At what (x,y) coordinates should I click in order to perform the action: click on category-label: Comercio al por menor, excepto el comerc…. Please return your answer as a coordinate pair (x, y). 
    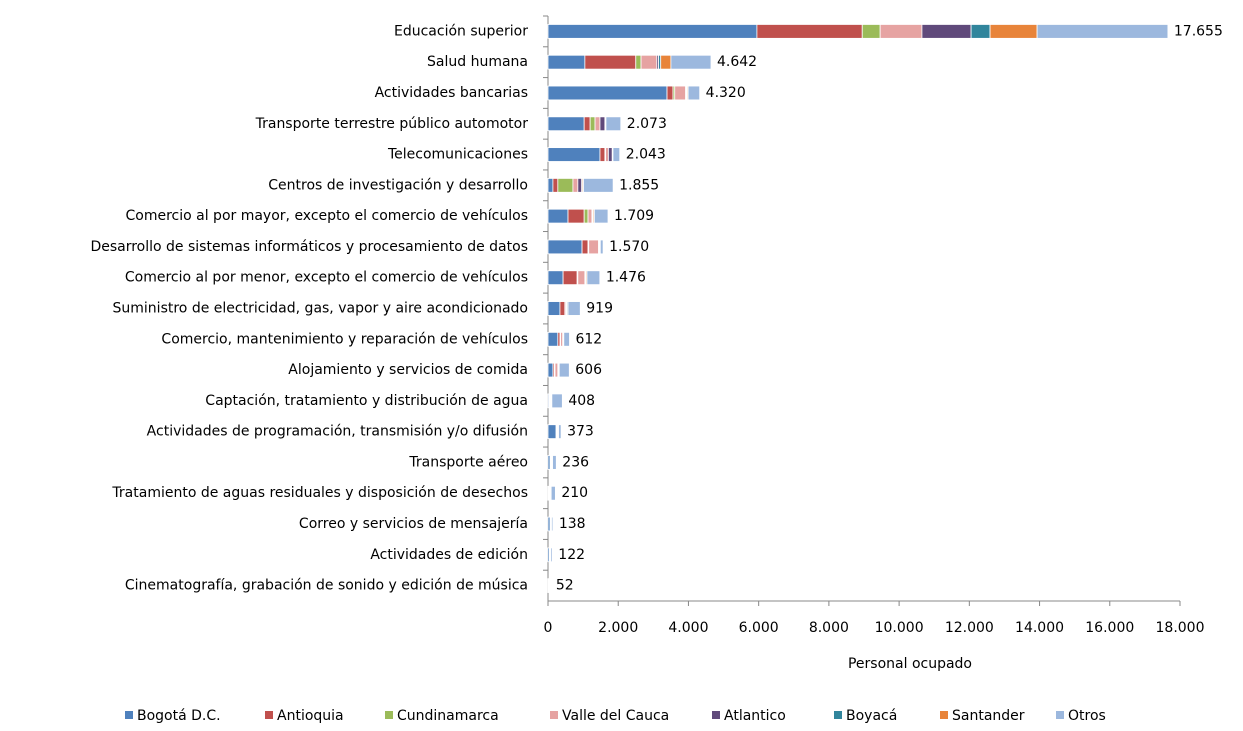
    Looking at the image, I should click on (326, 278).